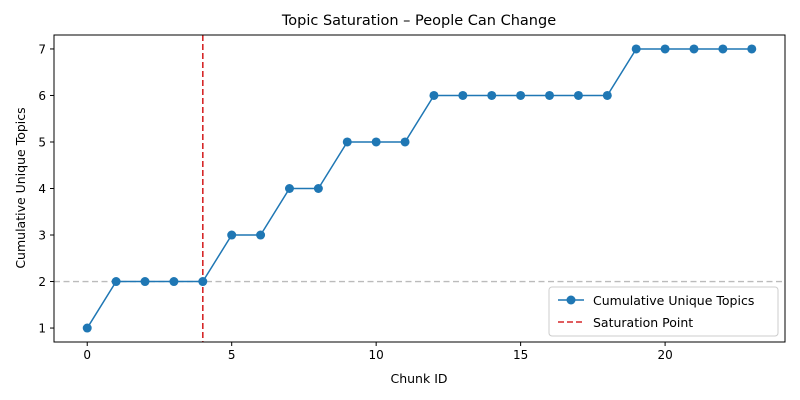 This screenshot has width=800, height=400. Describe the element at coordinates (42, 142) in the screenshot. I see `y-tick-label: 5` at that location.